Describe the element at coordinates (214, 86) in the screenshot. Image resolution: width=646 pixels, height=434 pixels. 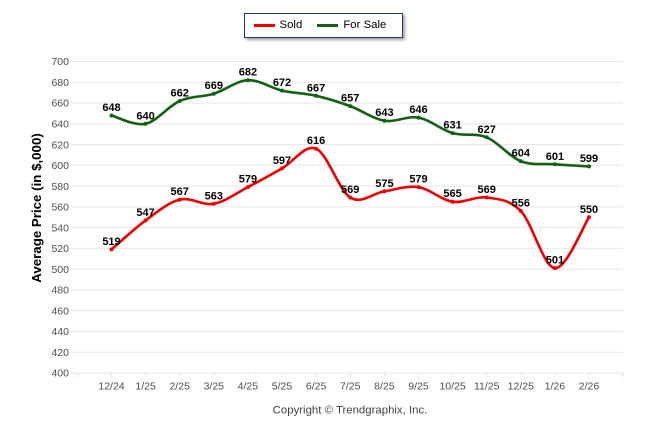
I see `svg-text: 669` at that location.